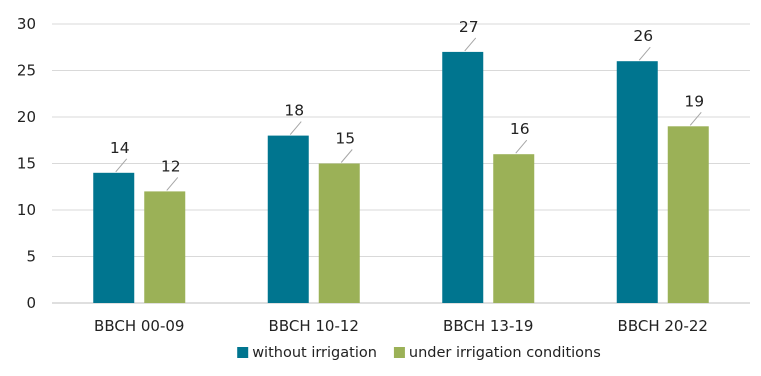 Image resolution: width=761 pixels, height=376 pixels. What do you see at coordinates (26, 117) in the screenshot?
I see `y-tick-label: 20` at bounding box center [26, 117].